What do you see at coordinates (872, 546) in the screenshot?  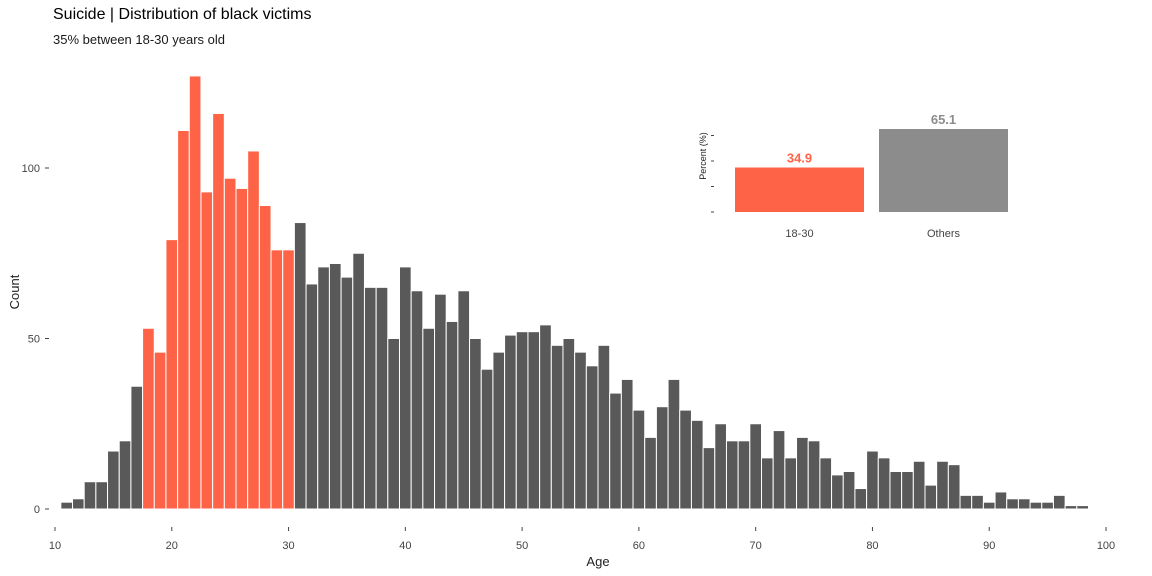 I see `x-tick-label: 80` at bounding box center [872, 546].